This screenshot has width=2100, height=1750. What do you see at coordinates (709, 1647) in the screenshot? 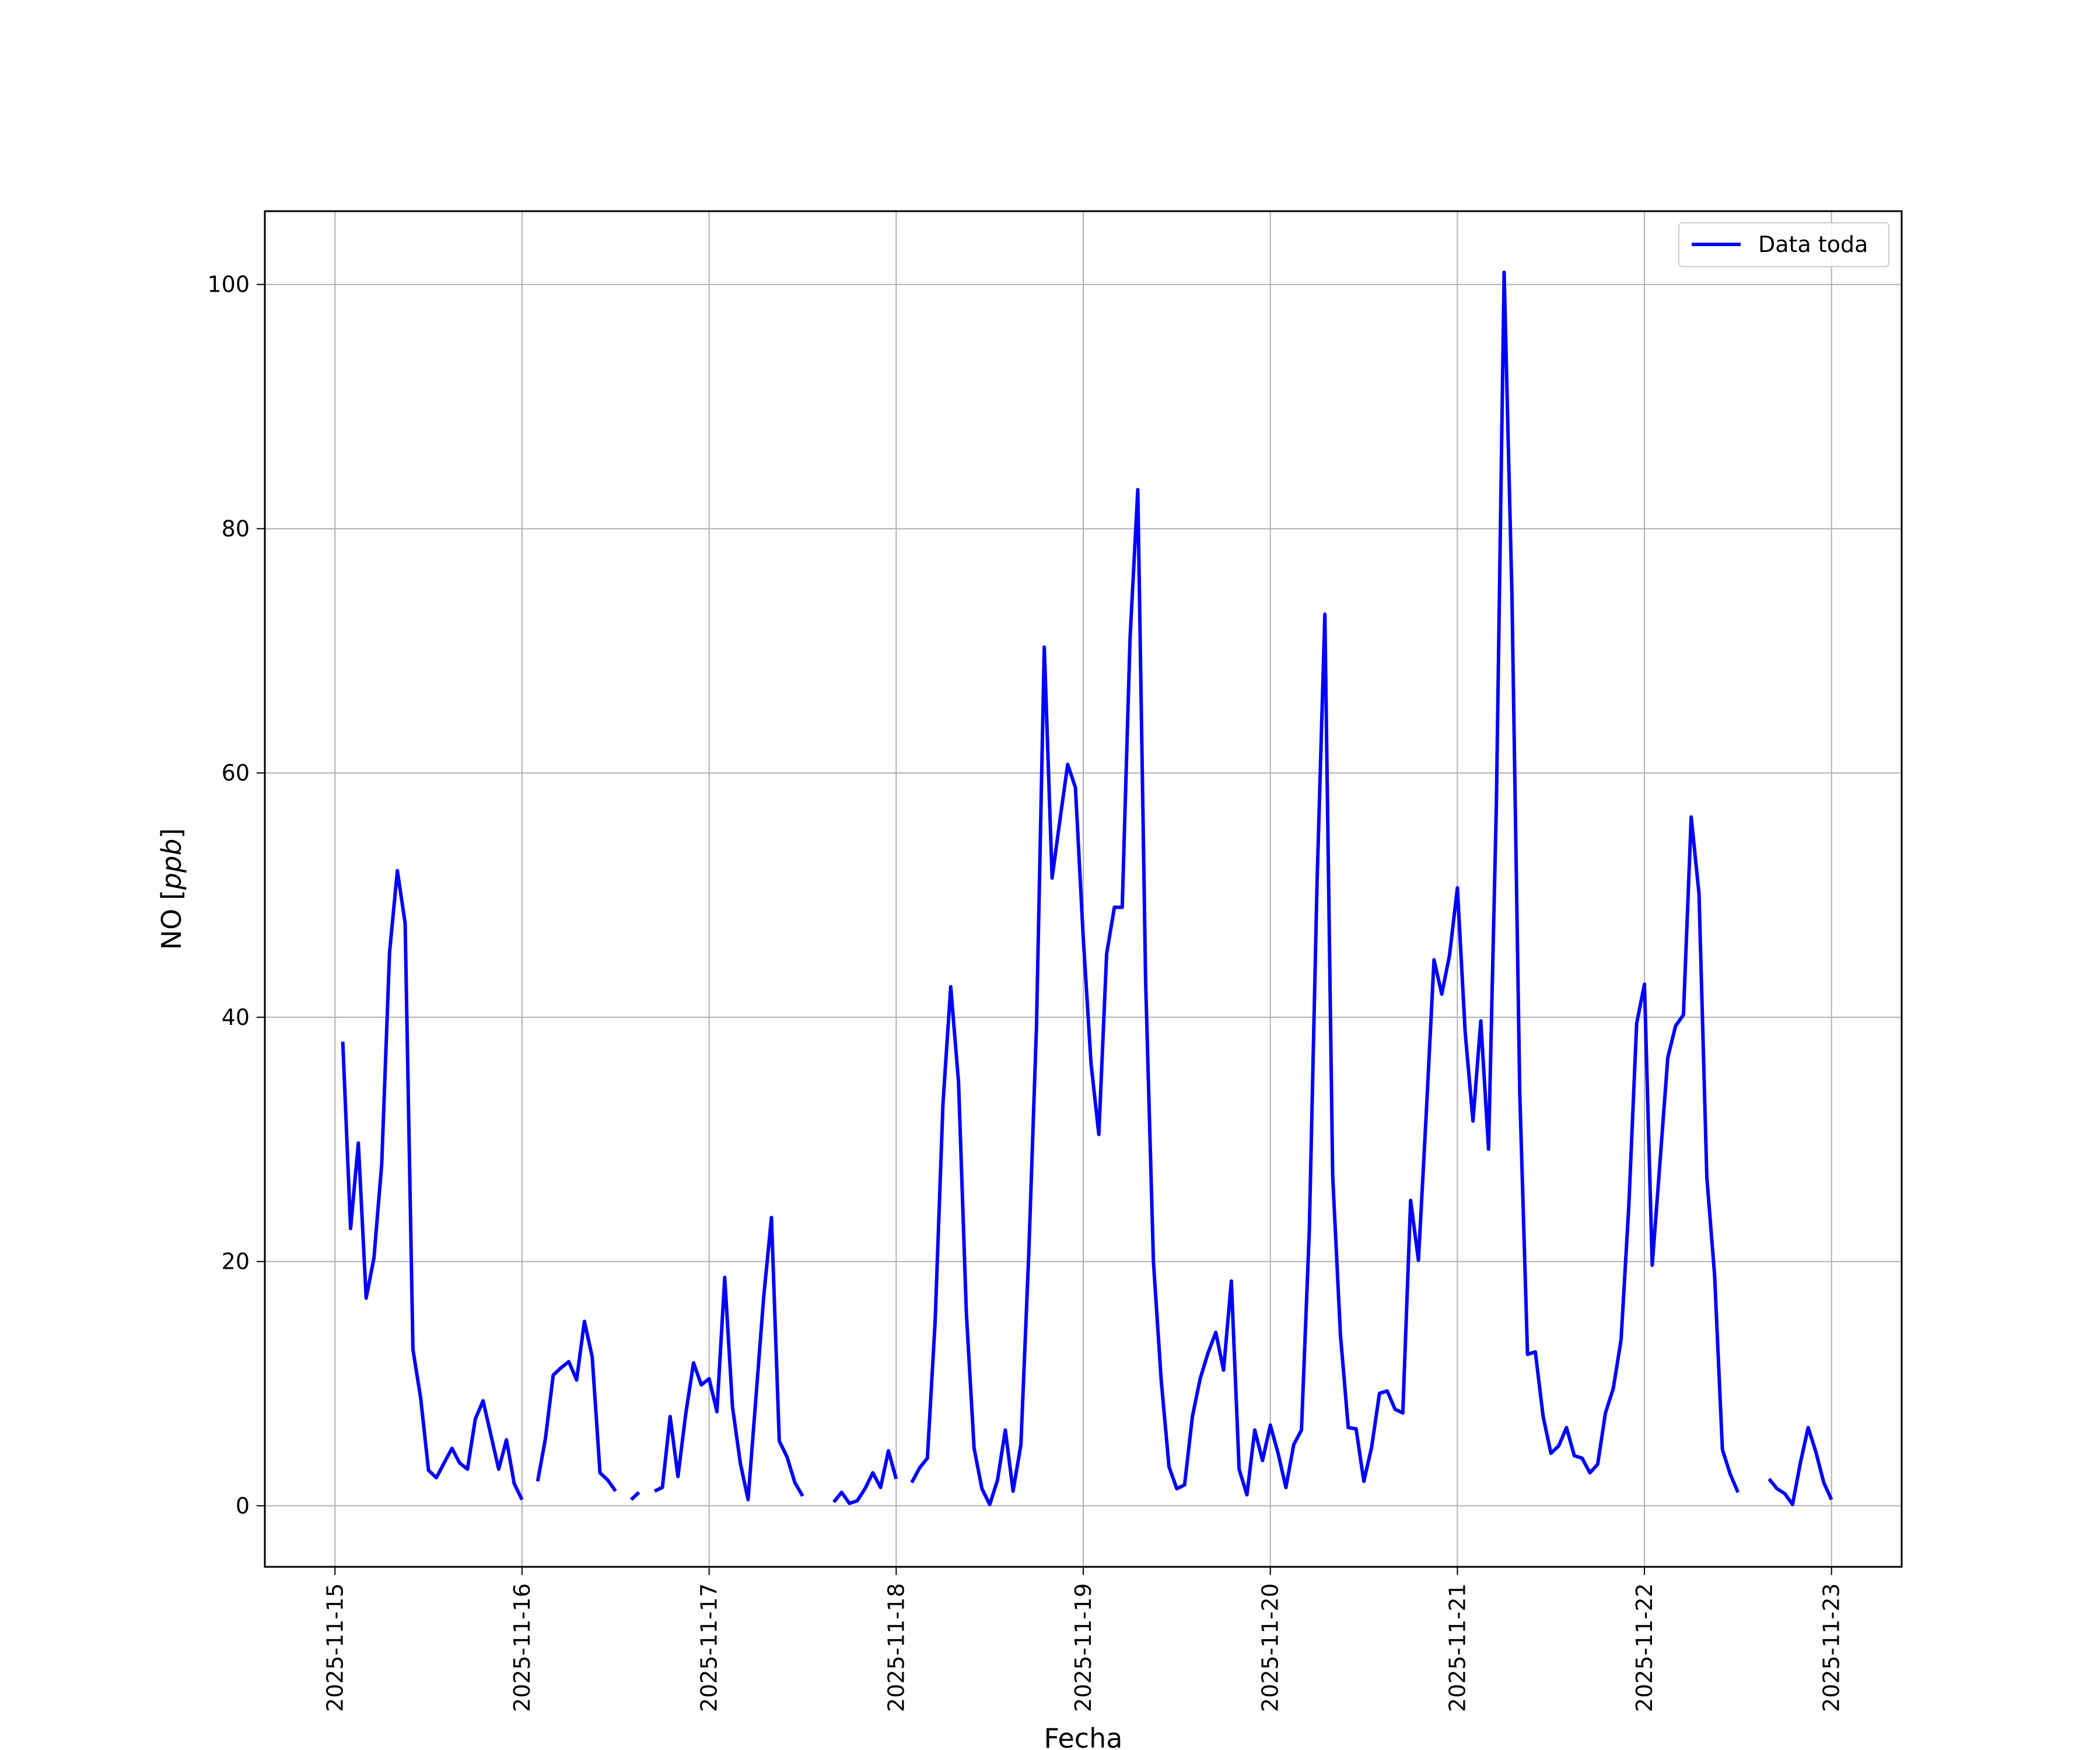
I see `x-tick-label: 2025-11-17` at bounding box center [709, 1647].